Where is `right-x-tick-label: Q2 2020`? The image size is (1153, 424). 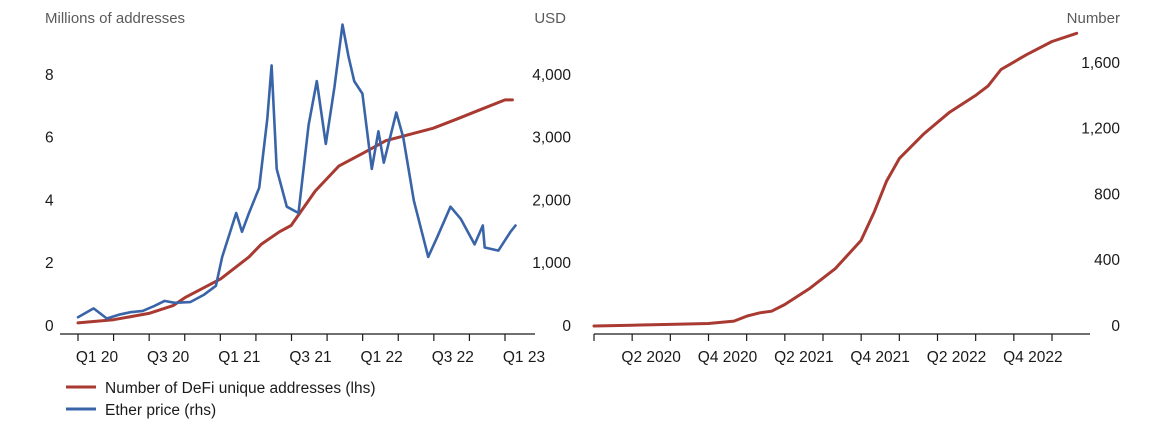
right-x-tick-label: Q2 2020 is located at coordinates (651, 357).